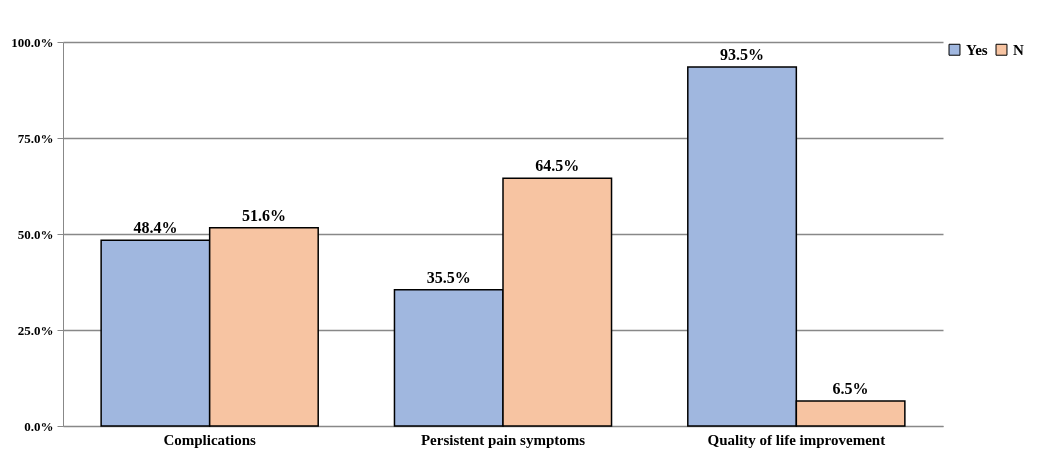  What do you see at coordinates (977, 49) in the screenshot?
I see `legend-label: Yes` at bounding box center [977, 49].